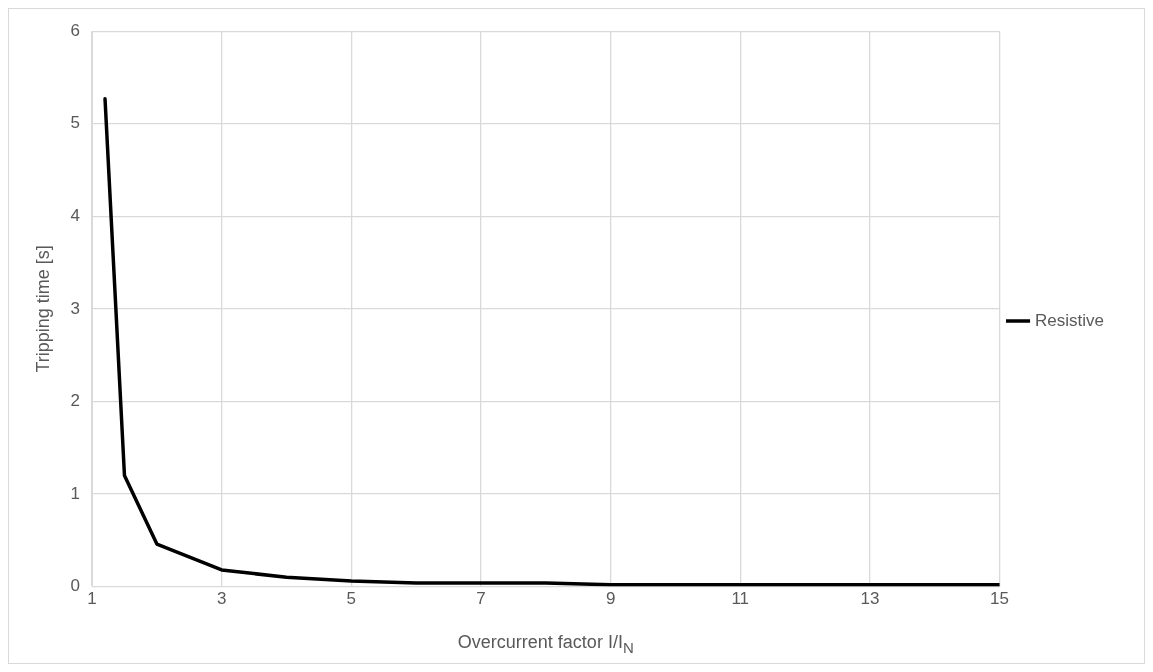 This screenshot has height=672, width=1153. What do you see at coordinates (92, 599) in the screenshot?
I see `x-tick-label: 1` at bounding box center [92, 599].